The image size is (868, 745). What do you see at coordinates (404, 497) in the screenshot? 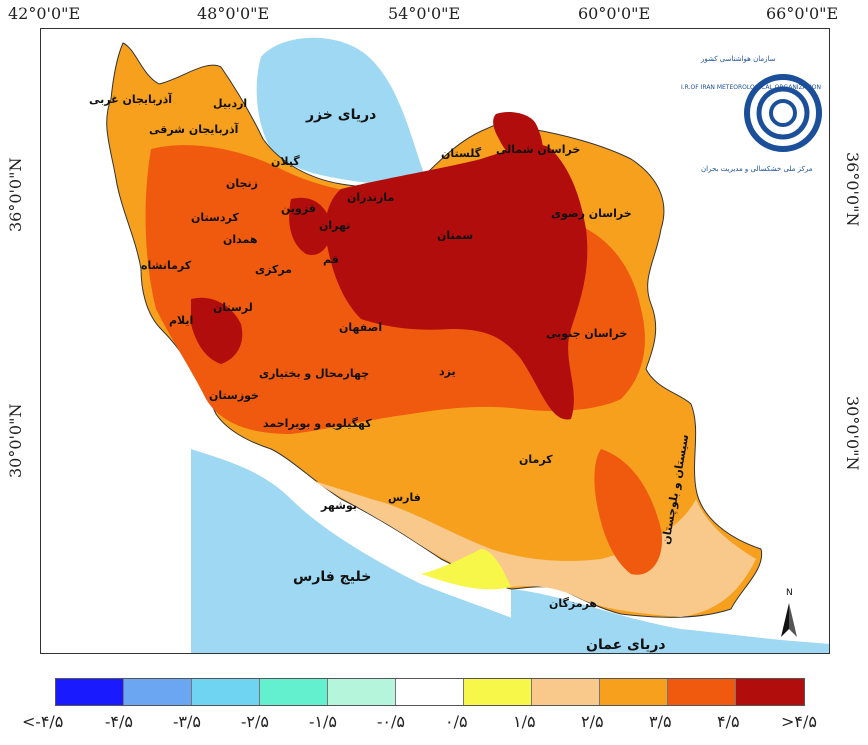
I see `label-fars: فارس` at bounding box center [404, 497].